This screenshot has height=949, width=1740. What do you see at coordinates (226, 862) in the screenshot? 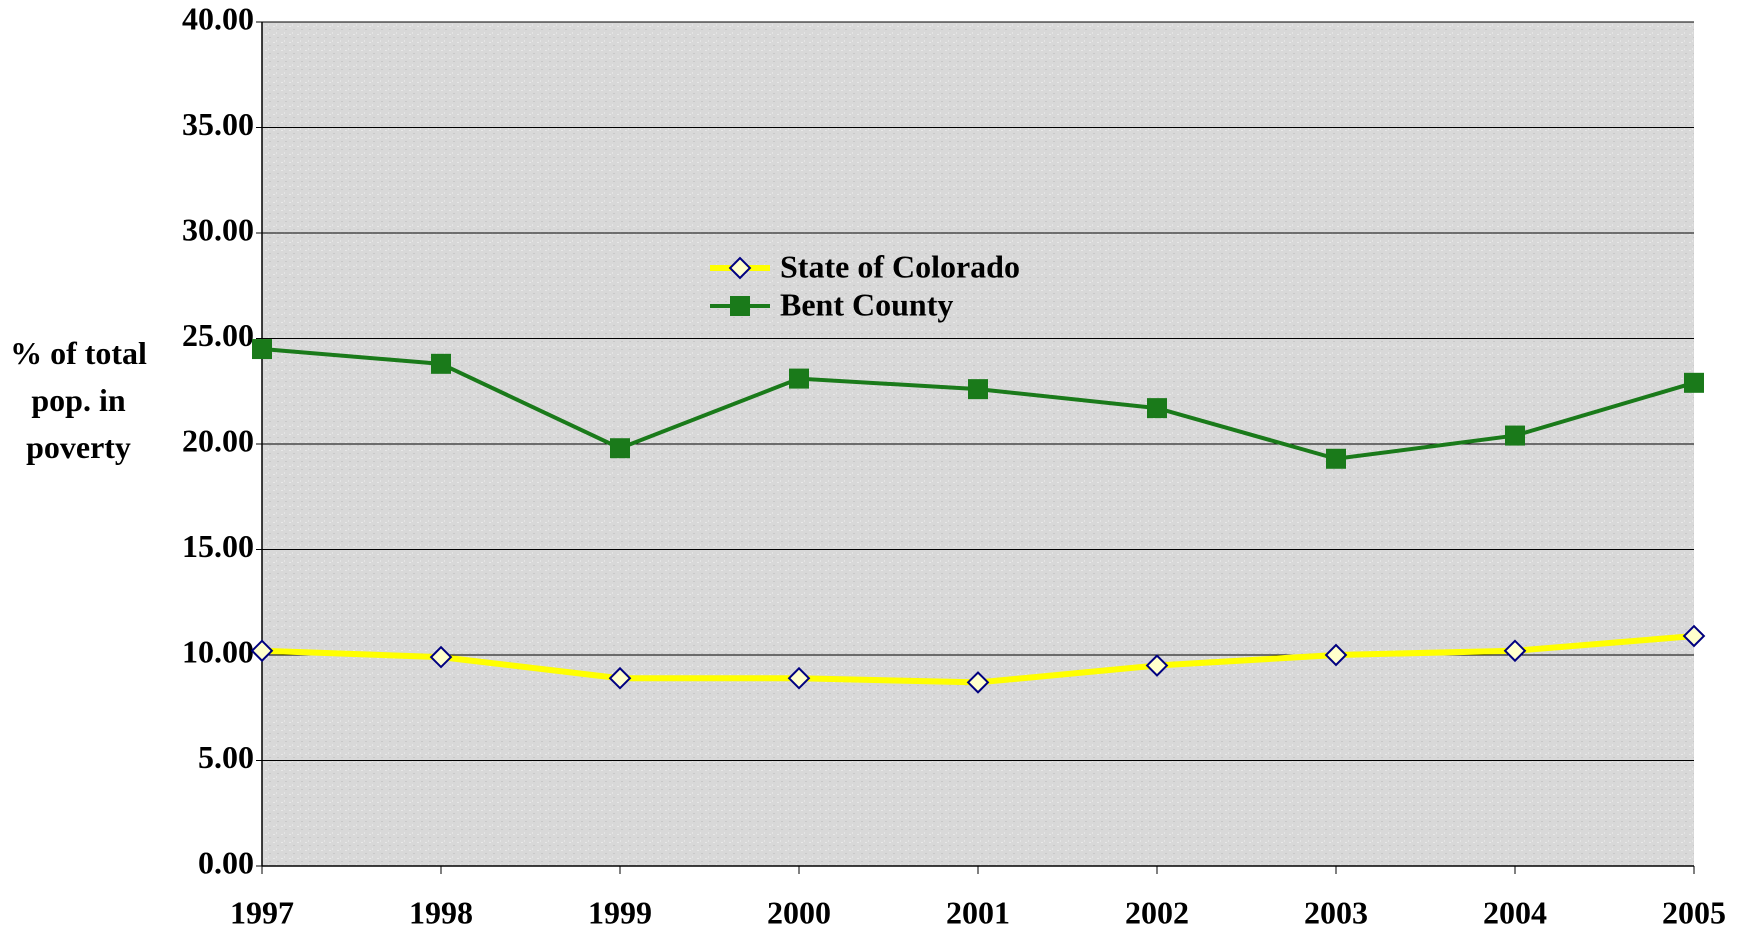
I see `y-tick-label: 0.00` at bounding box center [226, 862].